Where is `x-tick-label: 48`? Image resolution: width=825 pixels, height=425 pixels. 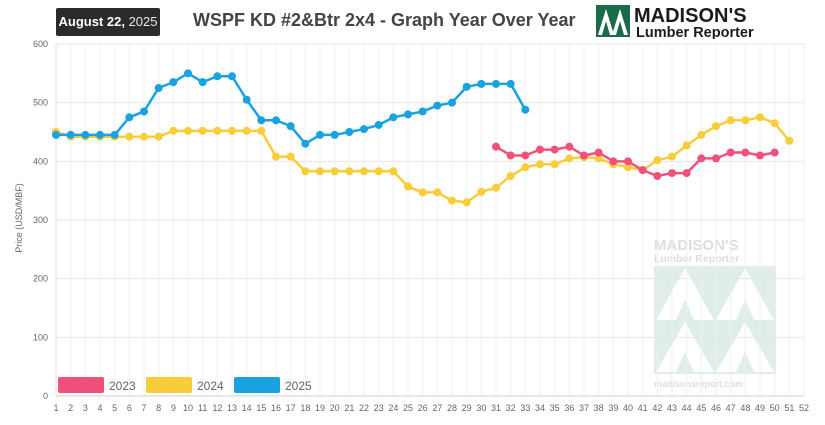
x-tick-label: 48 is located at coordinates (745, 408).